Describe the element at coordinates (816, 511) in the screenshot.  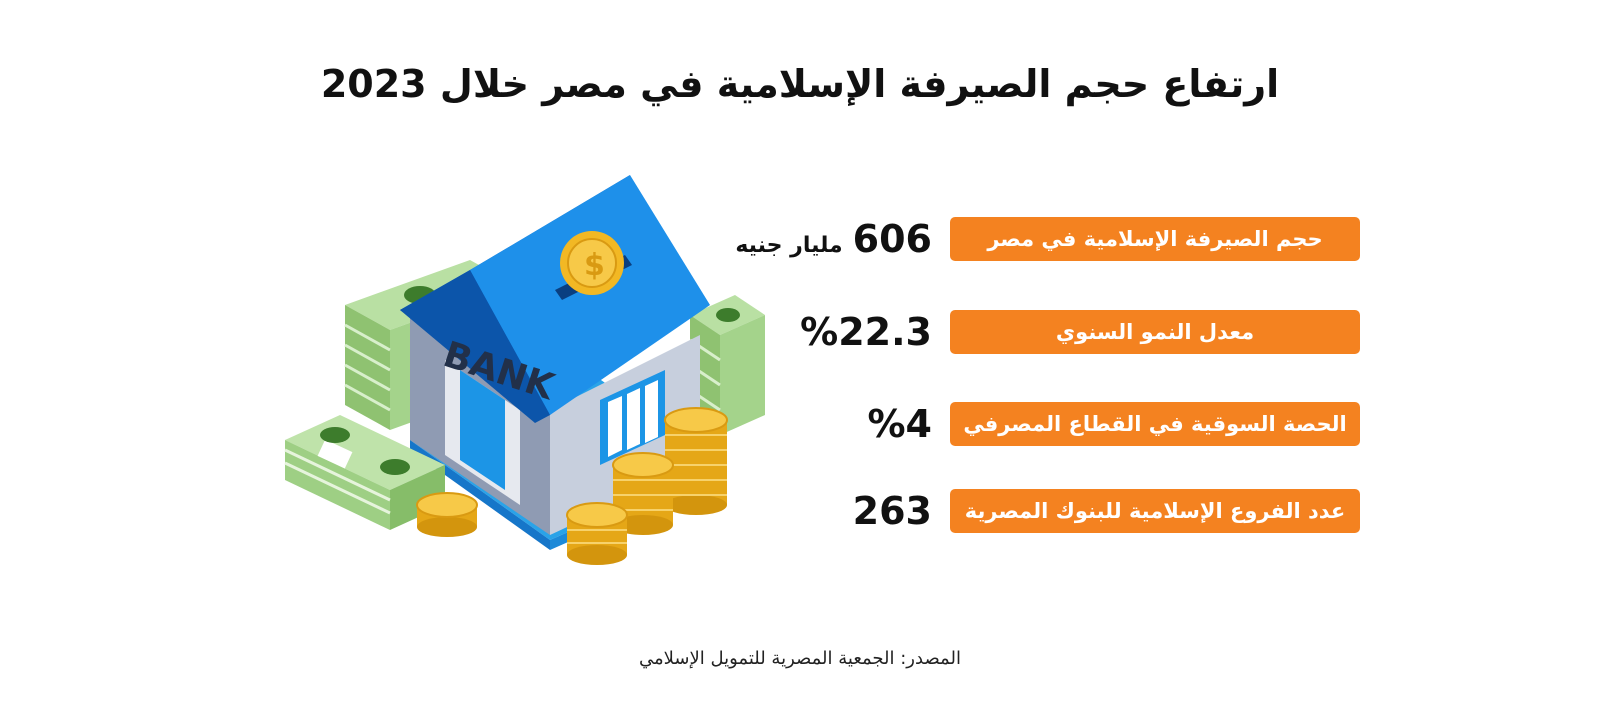
I see `stat-value: 263` at that location.